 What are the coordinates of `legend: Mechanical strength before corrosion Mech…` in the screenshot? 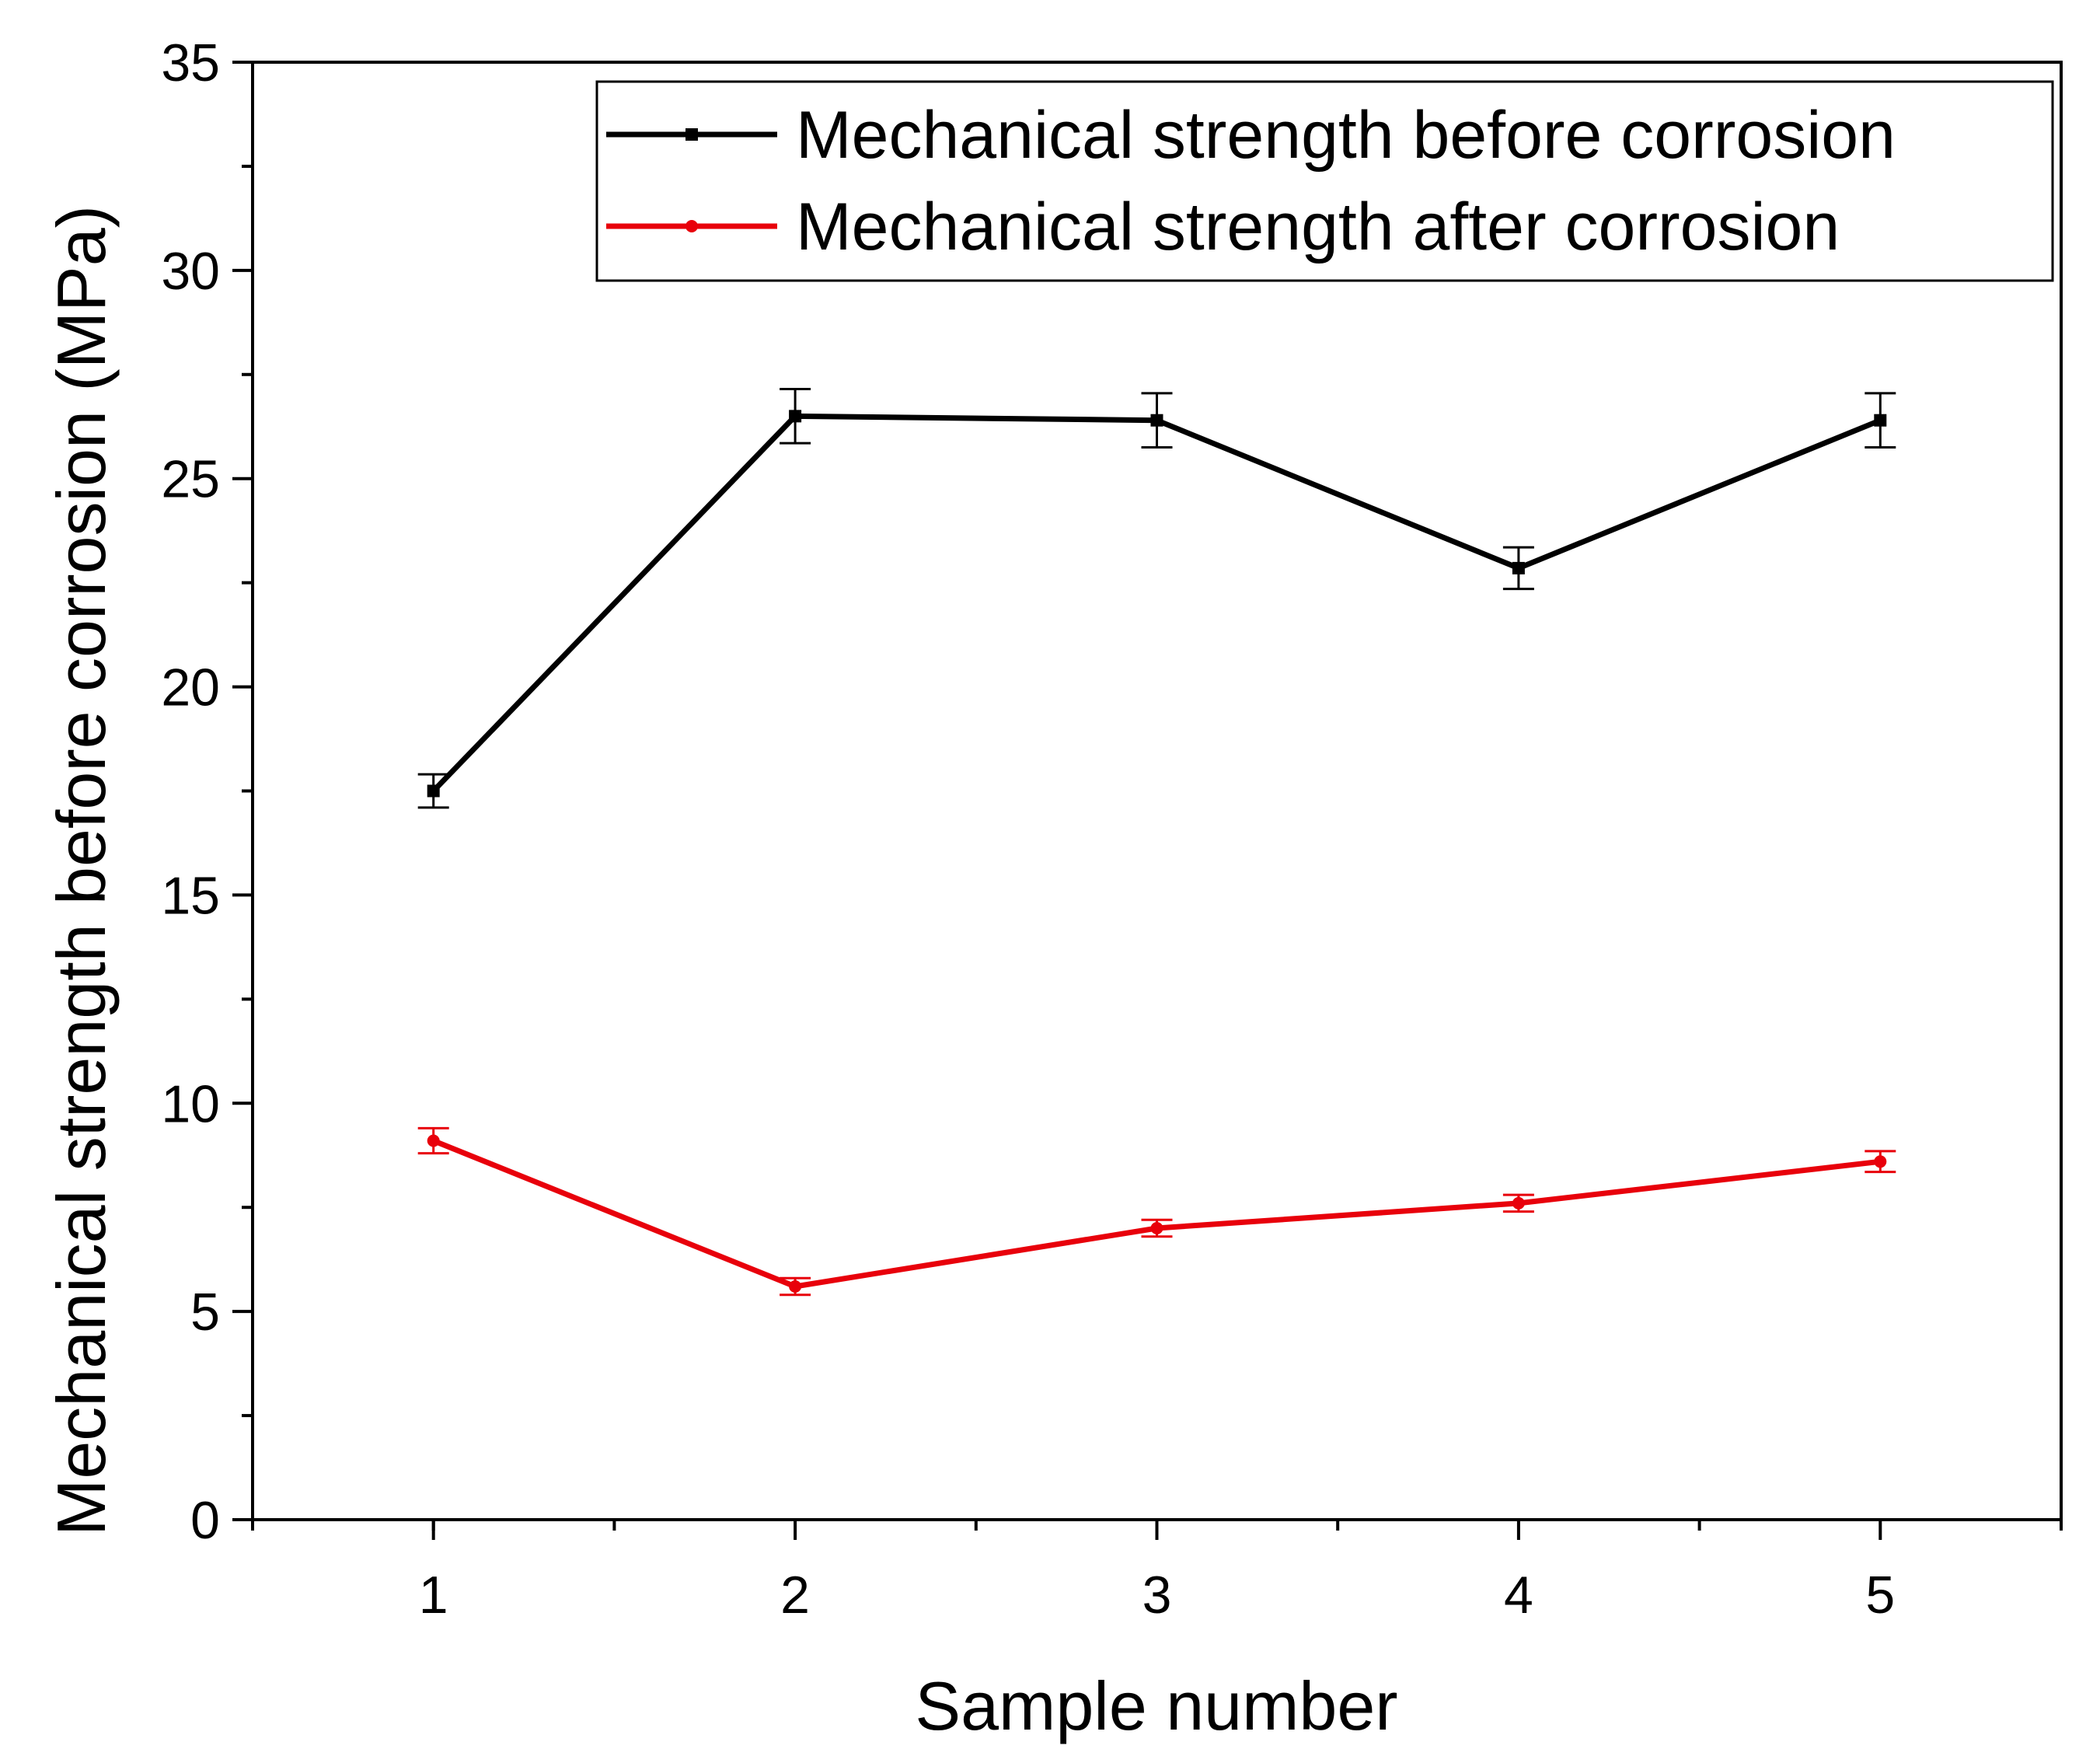 It's located at (1324, 181).